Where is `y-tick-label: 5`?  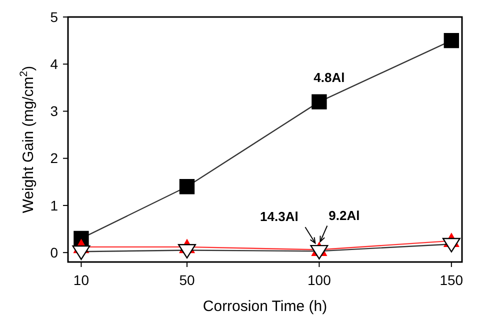
y-tick-label: 5 is located at coordinates (54, 16).